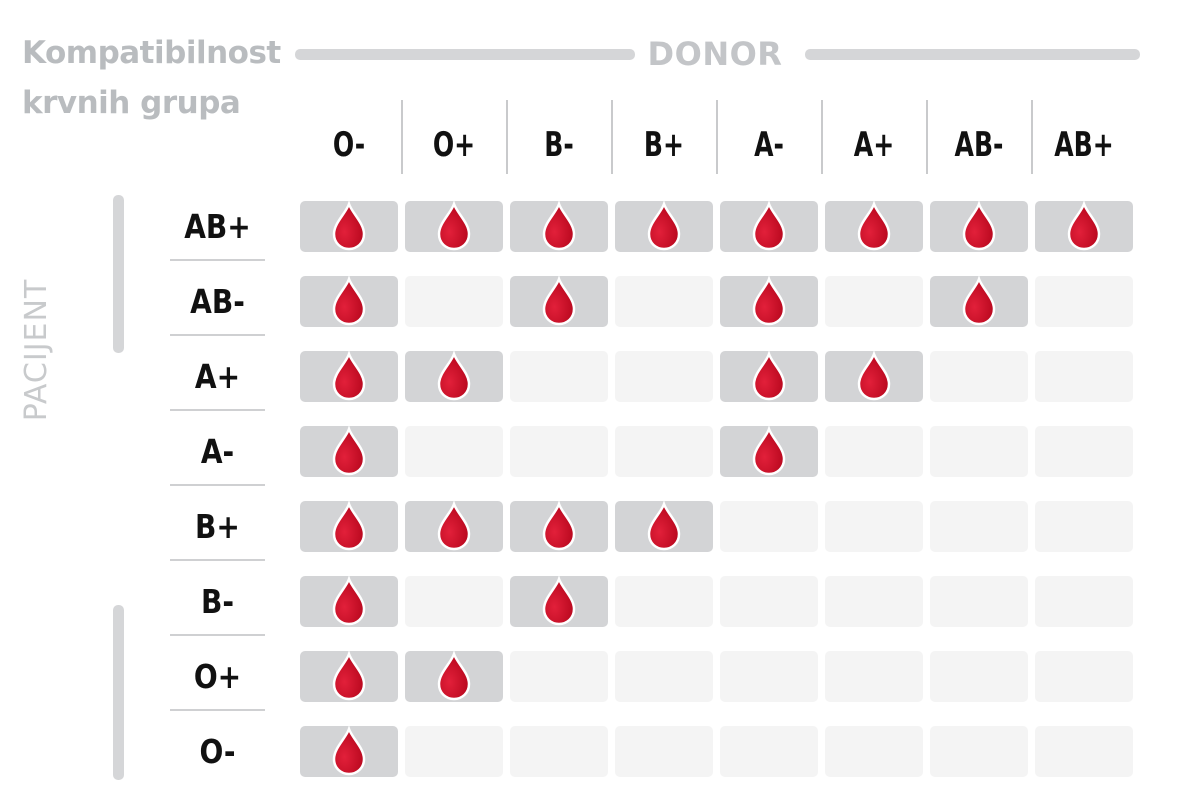  I want to click on chart-title: Kompatibilnost krvnih grupa, so click(151, 78).